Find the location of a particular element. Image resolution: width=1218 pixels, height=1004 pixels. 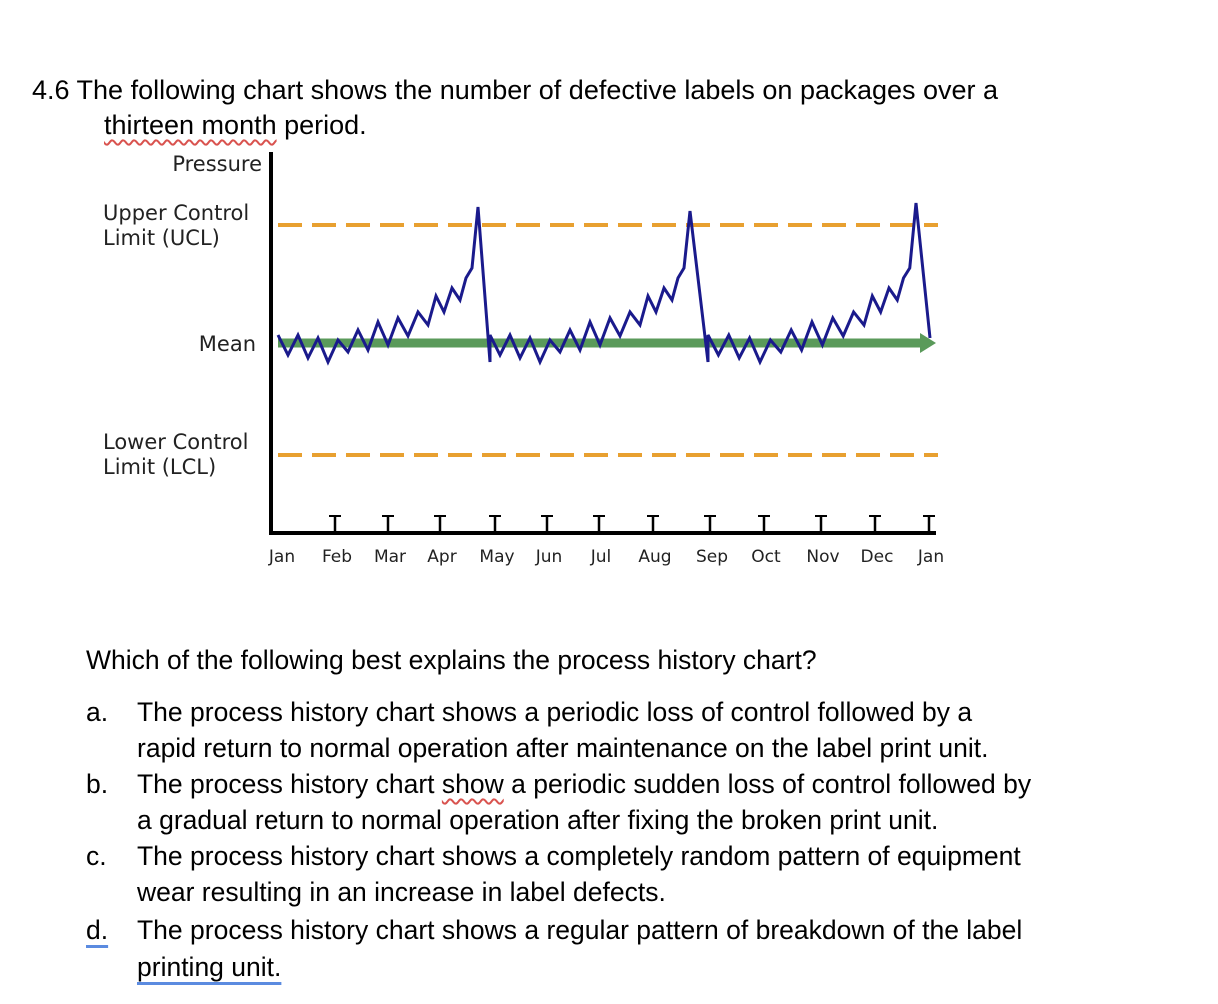

underlined-text: show is located at coordinates (472, 784).